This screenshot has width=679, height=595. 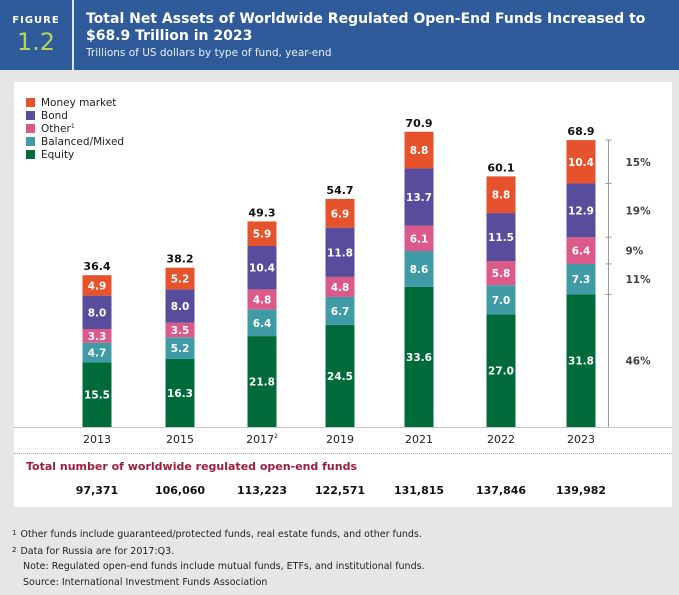 I want to click on fund-count: 139,982, so click(x=581, y=490).